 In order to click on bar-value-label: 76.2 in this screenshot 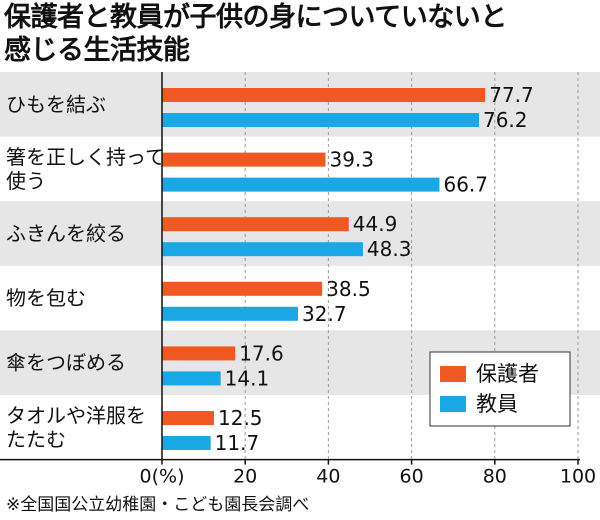, I will do `click(505, 120)`.